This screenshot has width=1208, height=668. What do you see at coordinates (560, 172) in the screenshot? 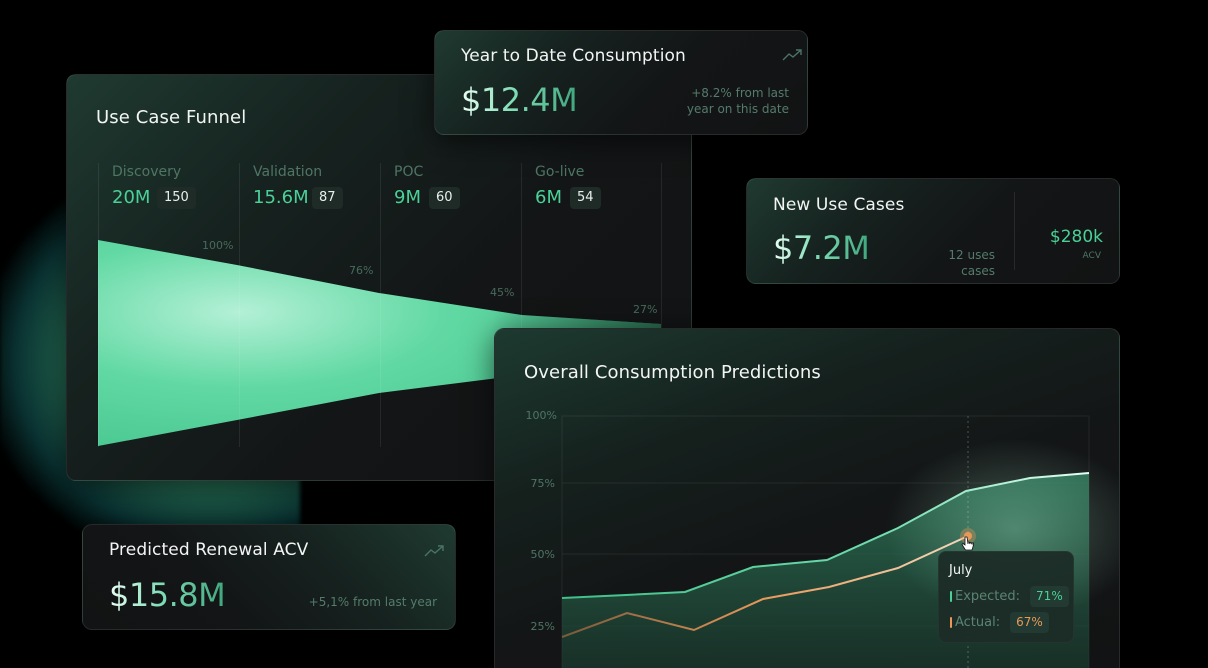
I see `stage-label: Go-live` at bounding box center [560, 172].